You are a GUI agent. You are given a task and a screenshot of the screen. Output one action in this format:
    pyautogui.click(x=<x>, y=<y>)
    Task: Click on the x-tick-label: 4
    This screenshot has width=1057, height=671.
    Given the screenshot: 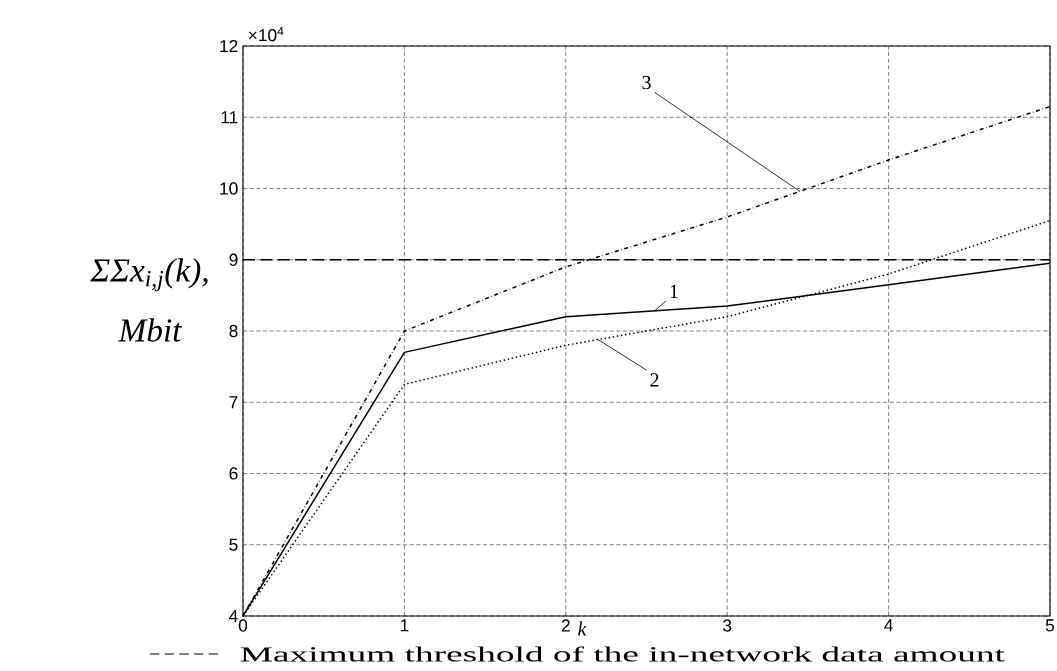 What is the action you would take?
    pyautogui.click(x=888, y=625)
    